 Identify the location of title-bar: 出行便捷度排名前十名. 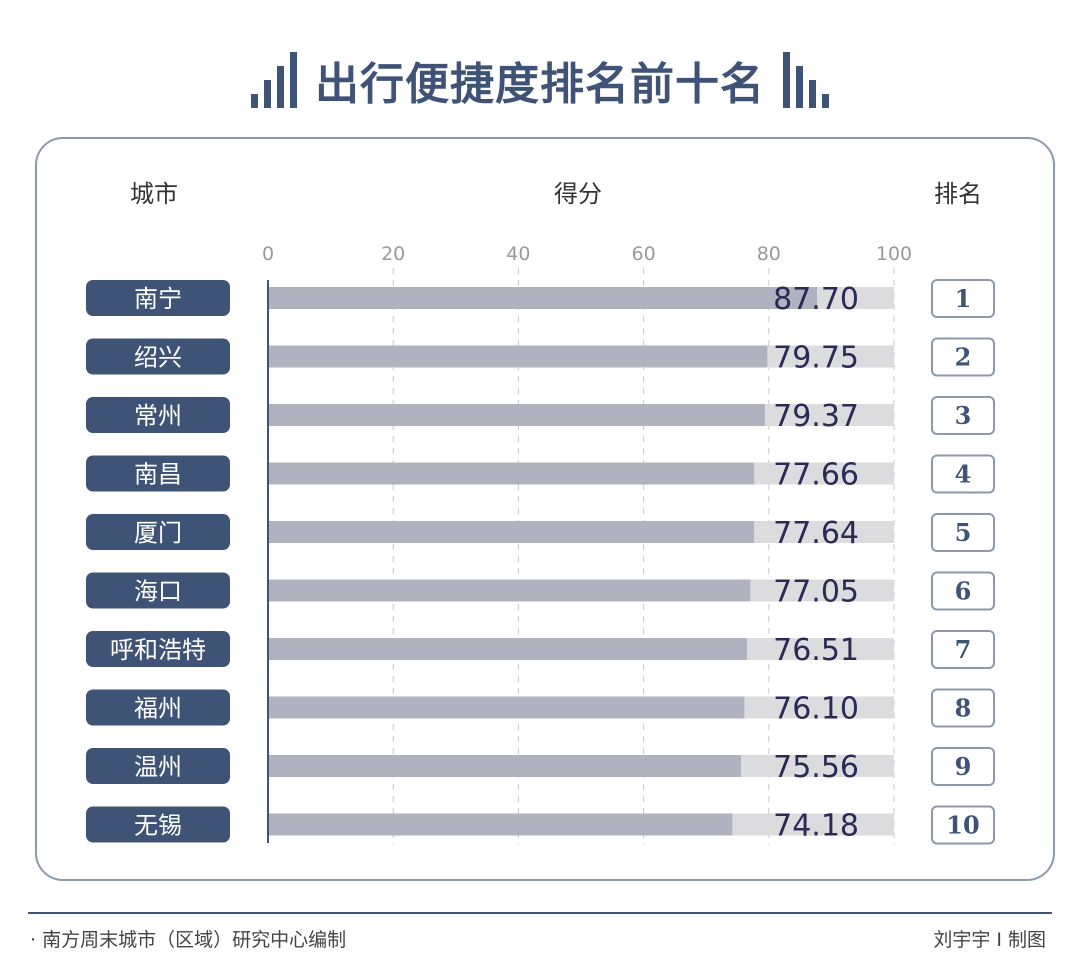
(540, 80).